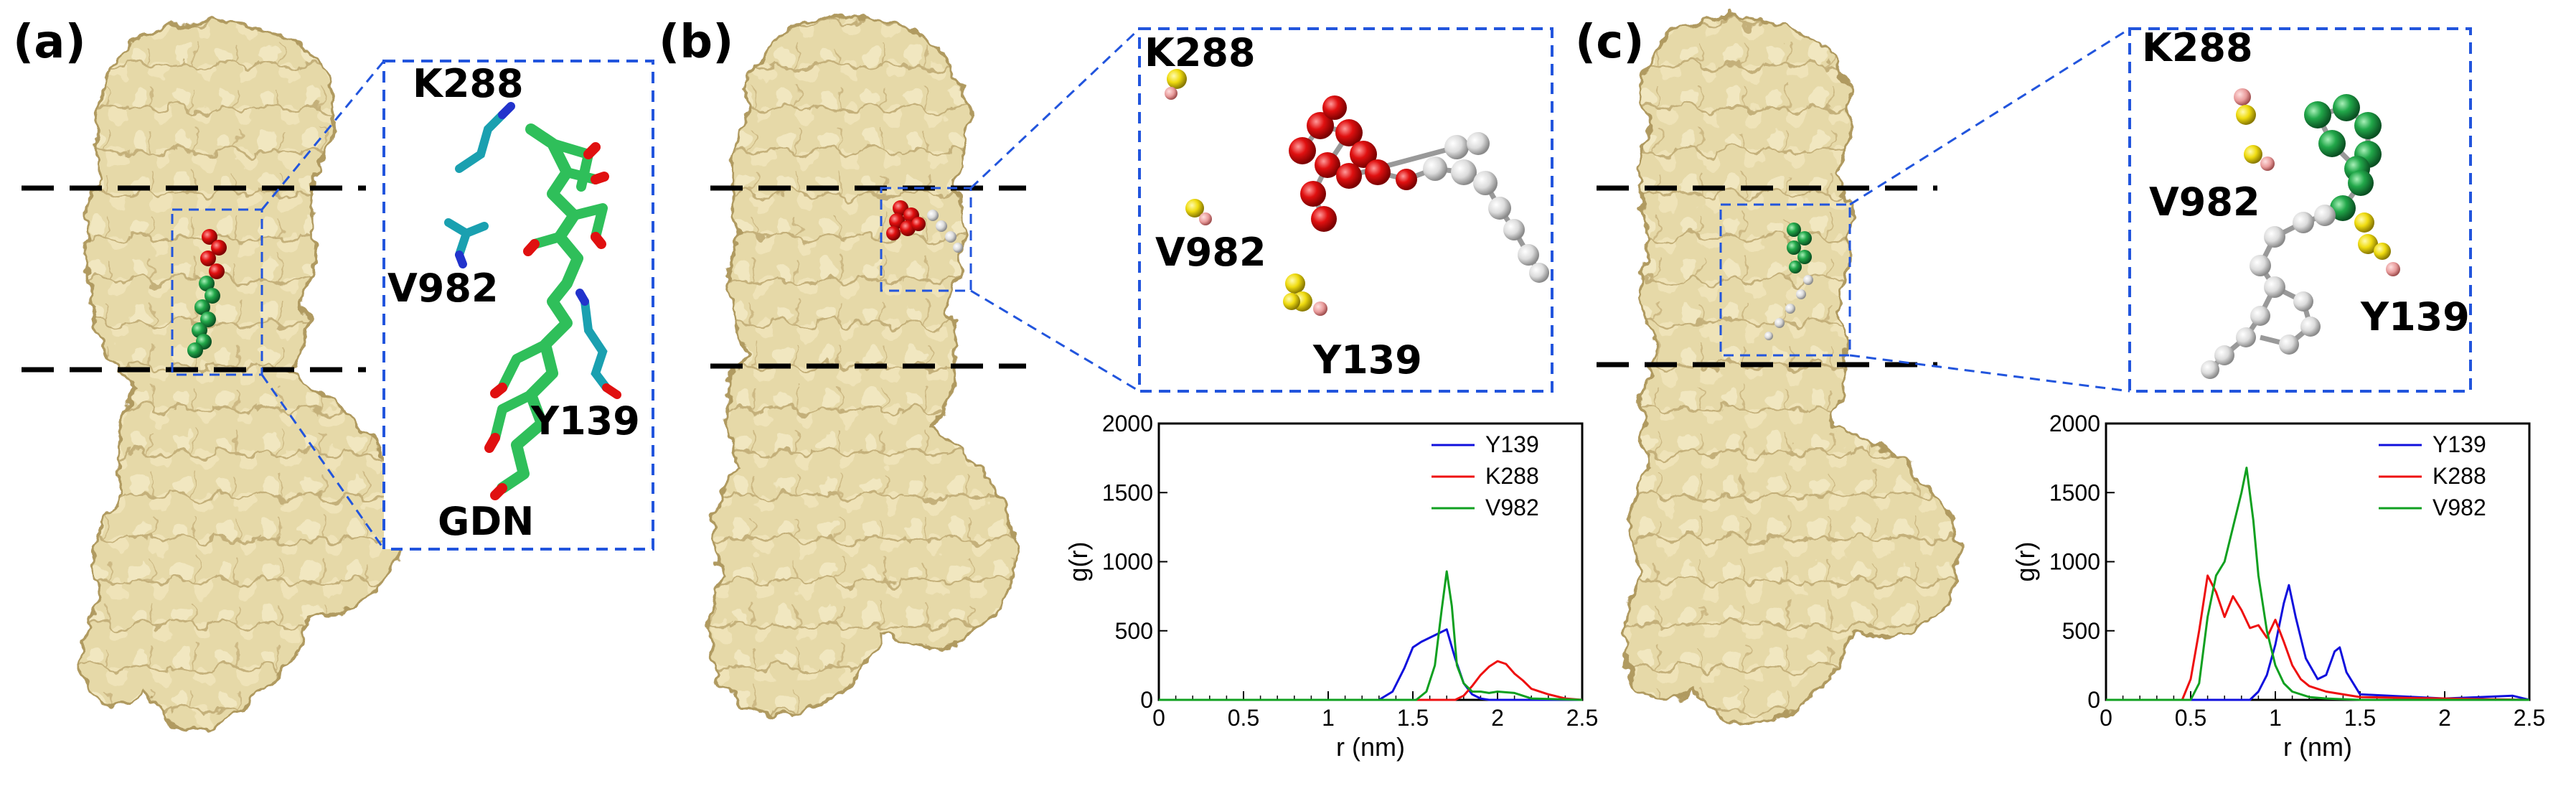 The image size is (2576, 786). Describe the element at coordinates (2360, 718) in the screenshot. I see `chart-1-x-tick-label: 1.5` at that location.